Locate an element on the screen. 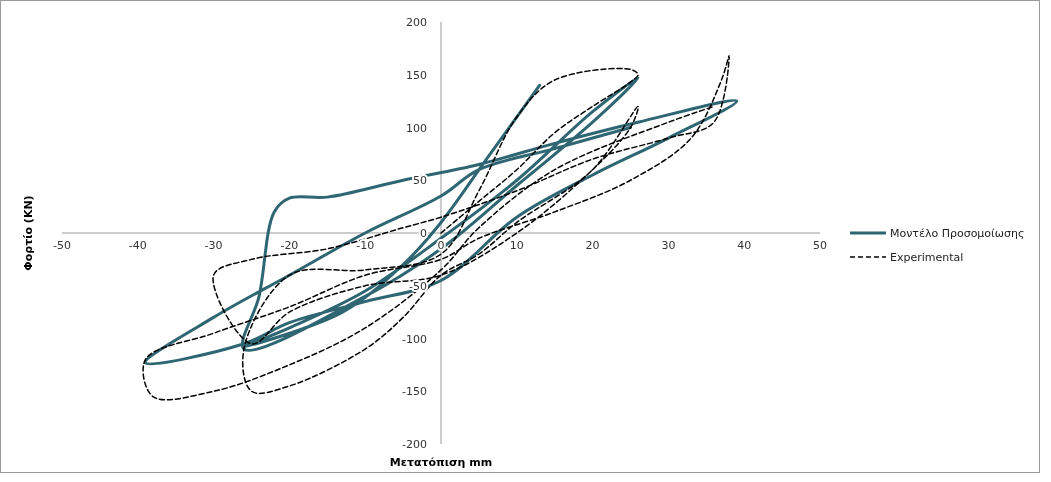 The width and height of the screenshot is (1051, 482). x-tick-label: -10 is located at coordinates (365, 245).